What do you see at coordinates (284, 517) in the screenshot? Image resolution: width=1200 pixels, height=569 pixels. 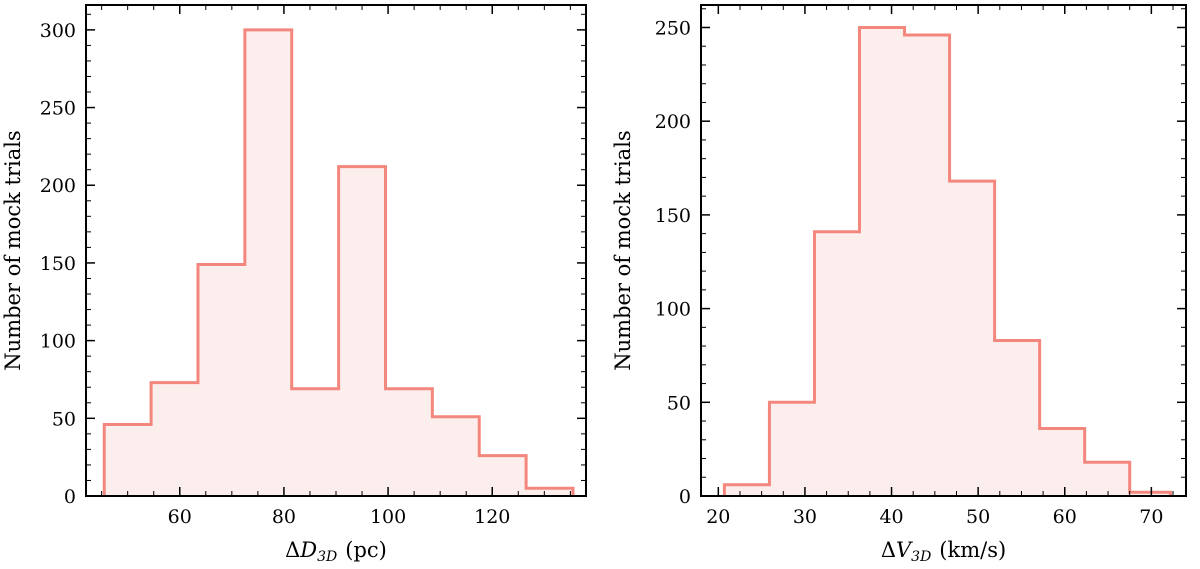 I see `x-tick-label: 80` at bounding box center [284, 517].